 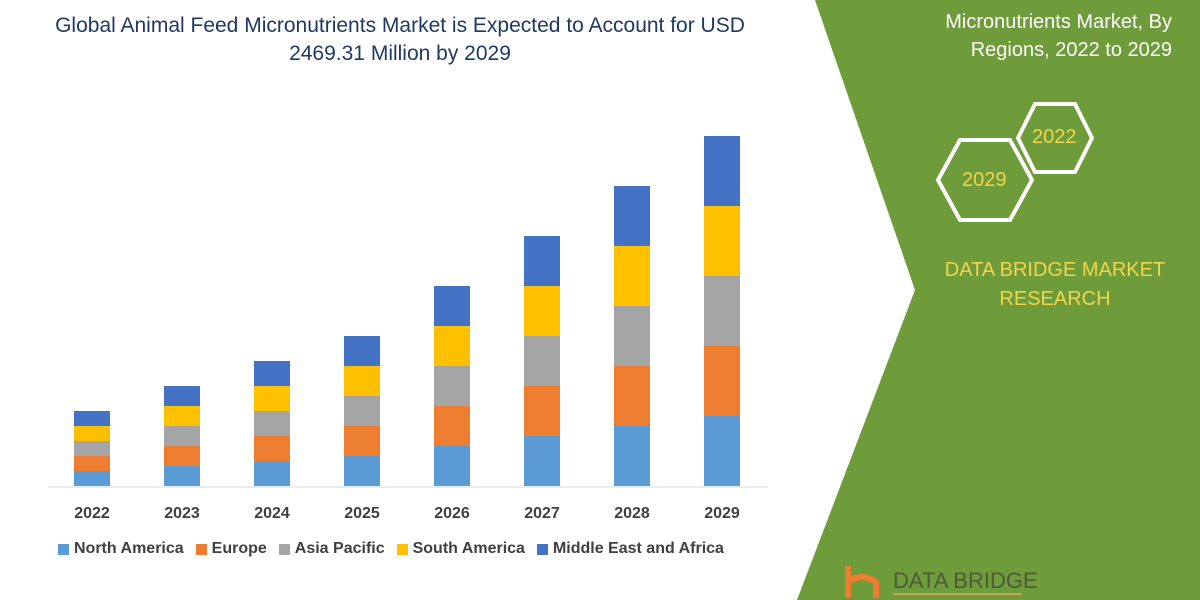 What do you see at coordinates (542, 513) in the screenshot?
I see `x-tick-label: 2027` at bounding box center [542, 513].